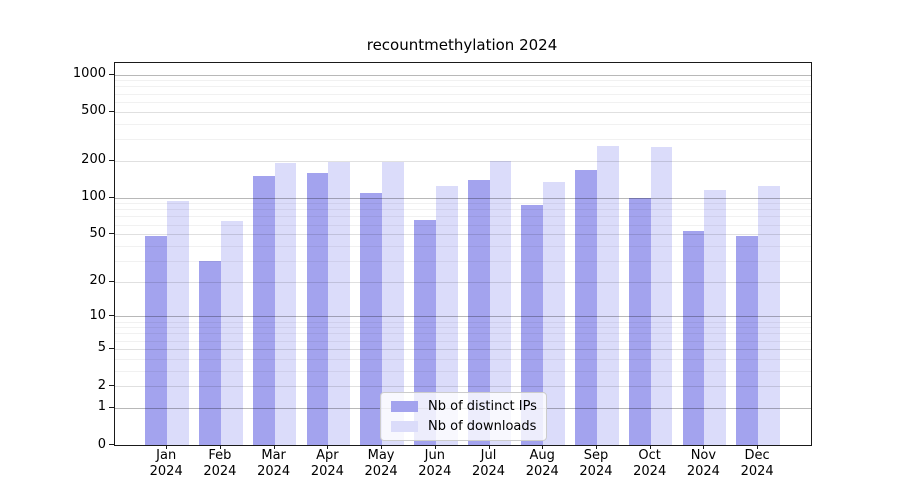 This screenshot has height=500, width=900. Describe the element at coordinates (274, 463) in the screenshot. I see `x-tick-label-mar-2024: Mar 2024` at that location.